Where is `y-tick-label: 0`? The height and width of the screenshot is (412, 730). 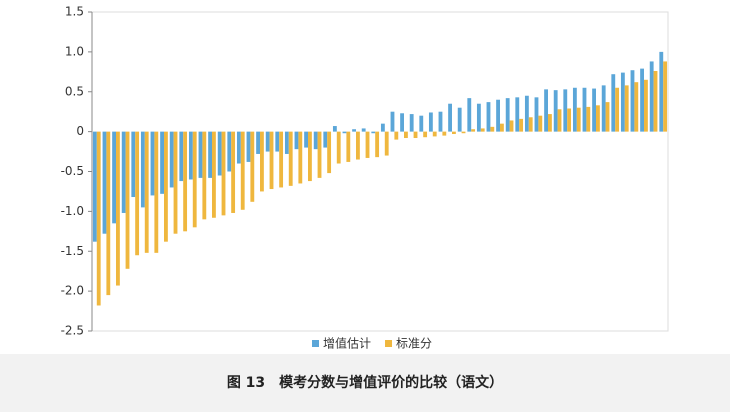 y-tick-label: 0 is located at coordinates (80, 131).